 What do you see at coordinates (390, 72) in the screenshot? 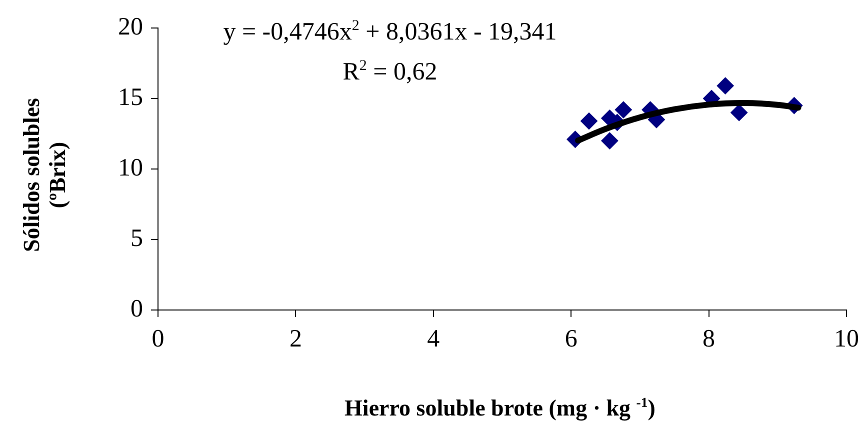
I see `annotation: R$^{2}$ = 0,62` at bounding box center [390, 72].